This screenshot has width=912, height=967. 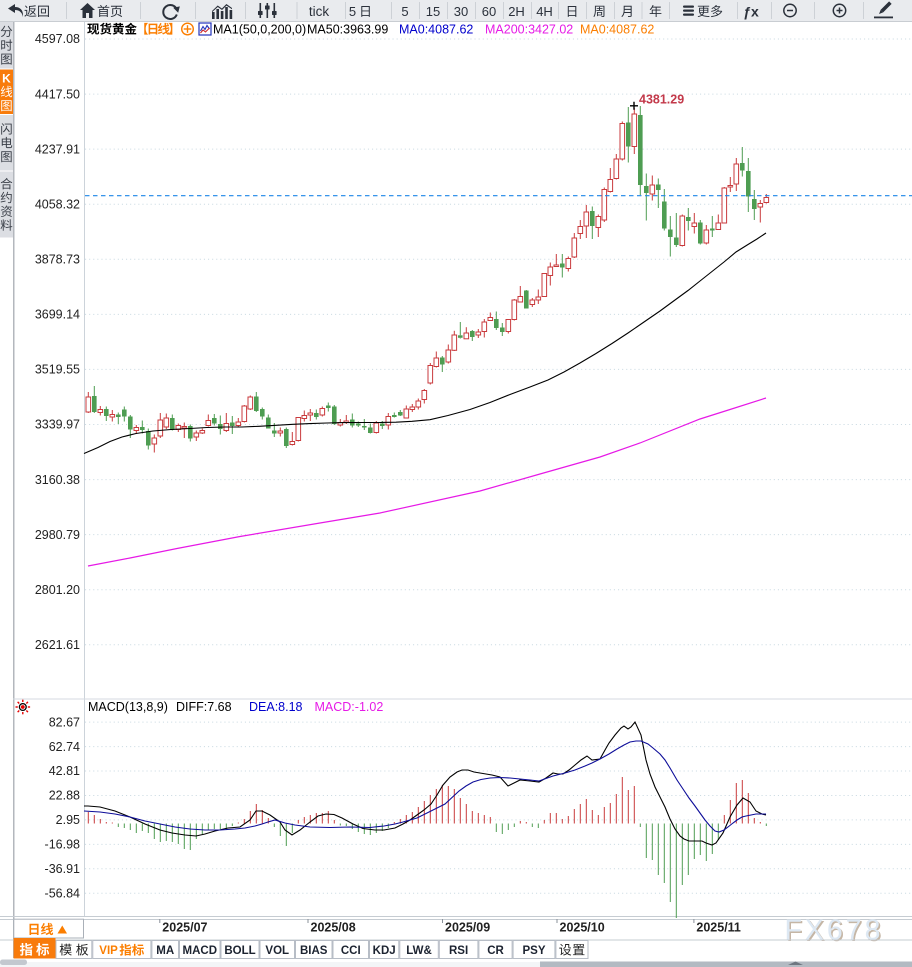 What do you see at coordinates (64, 722) in the screenshot?
I see `svg-text: 82.67` at bounding box center [64, 722].